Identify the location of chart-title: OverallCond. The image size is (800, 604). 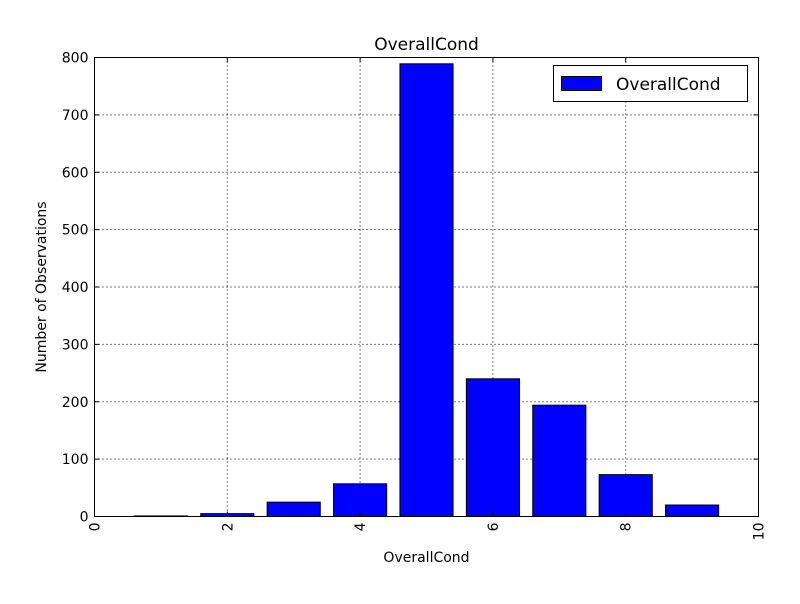
(426, 45).